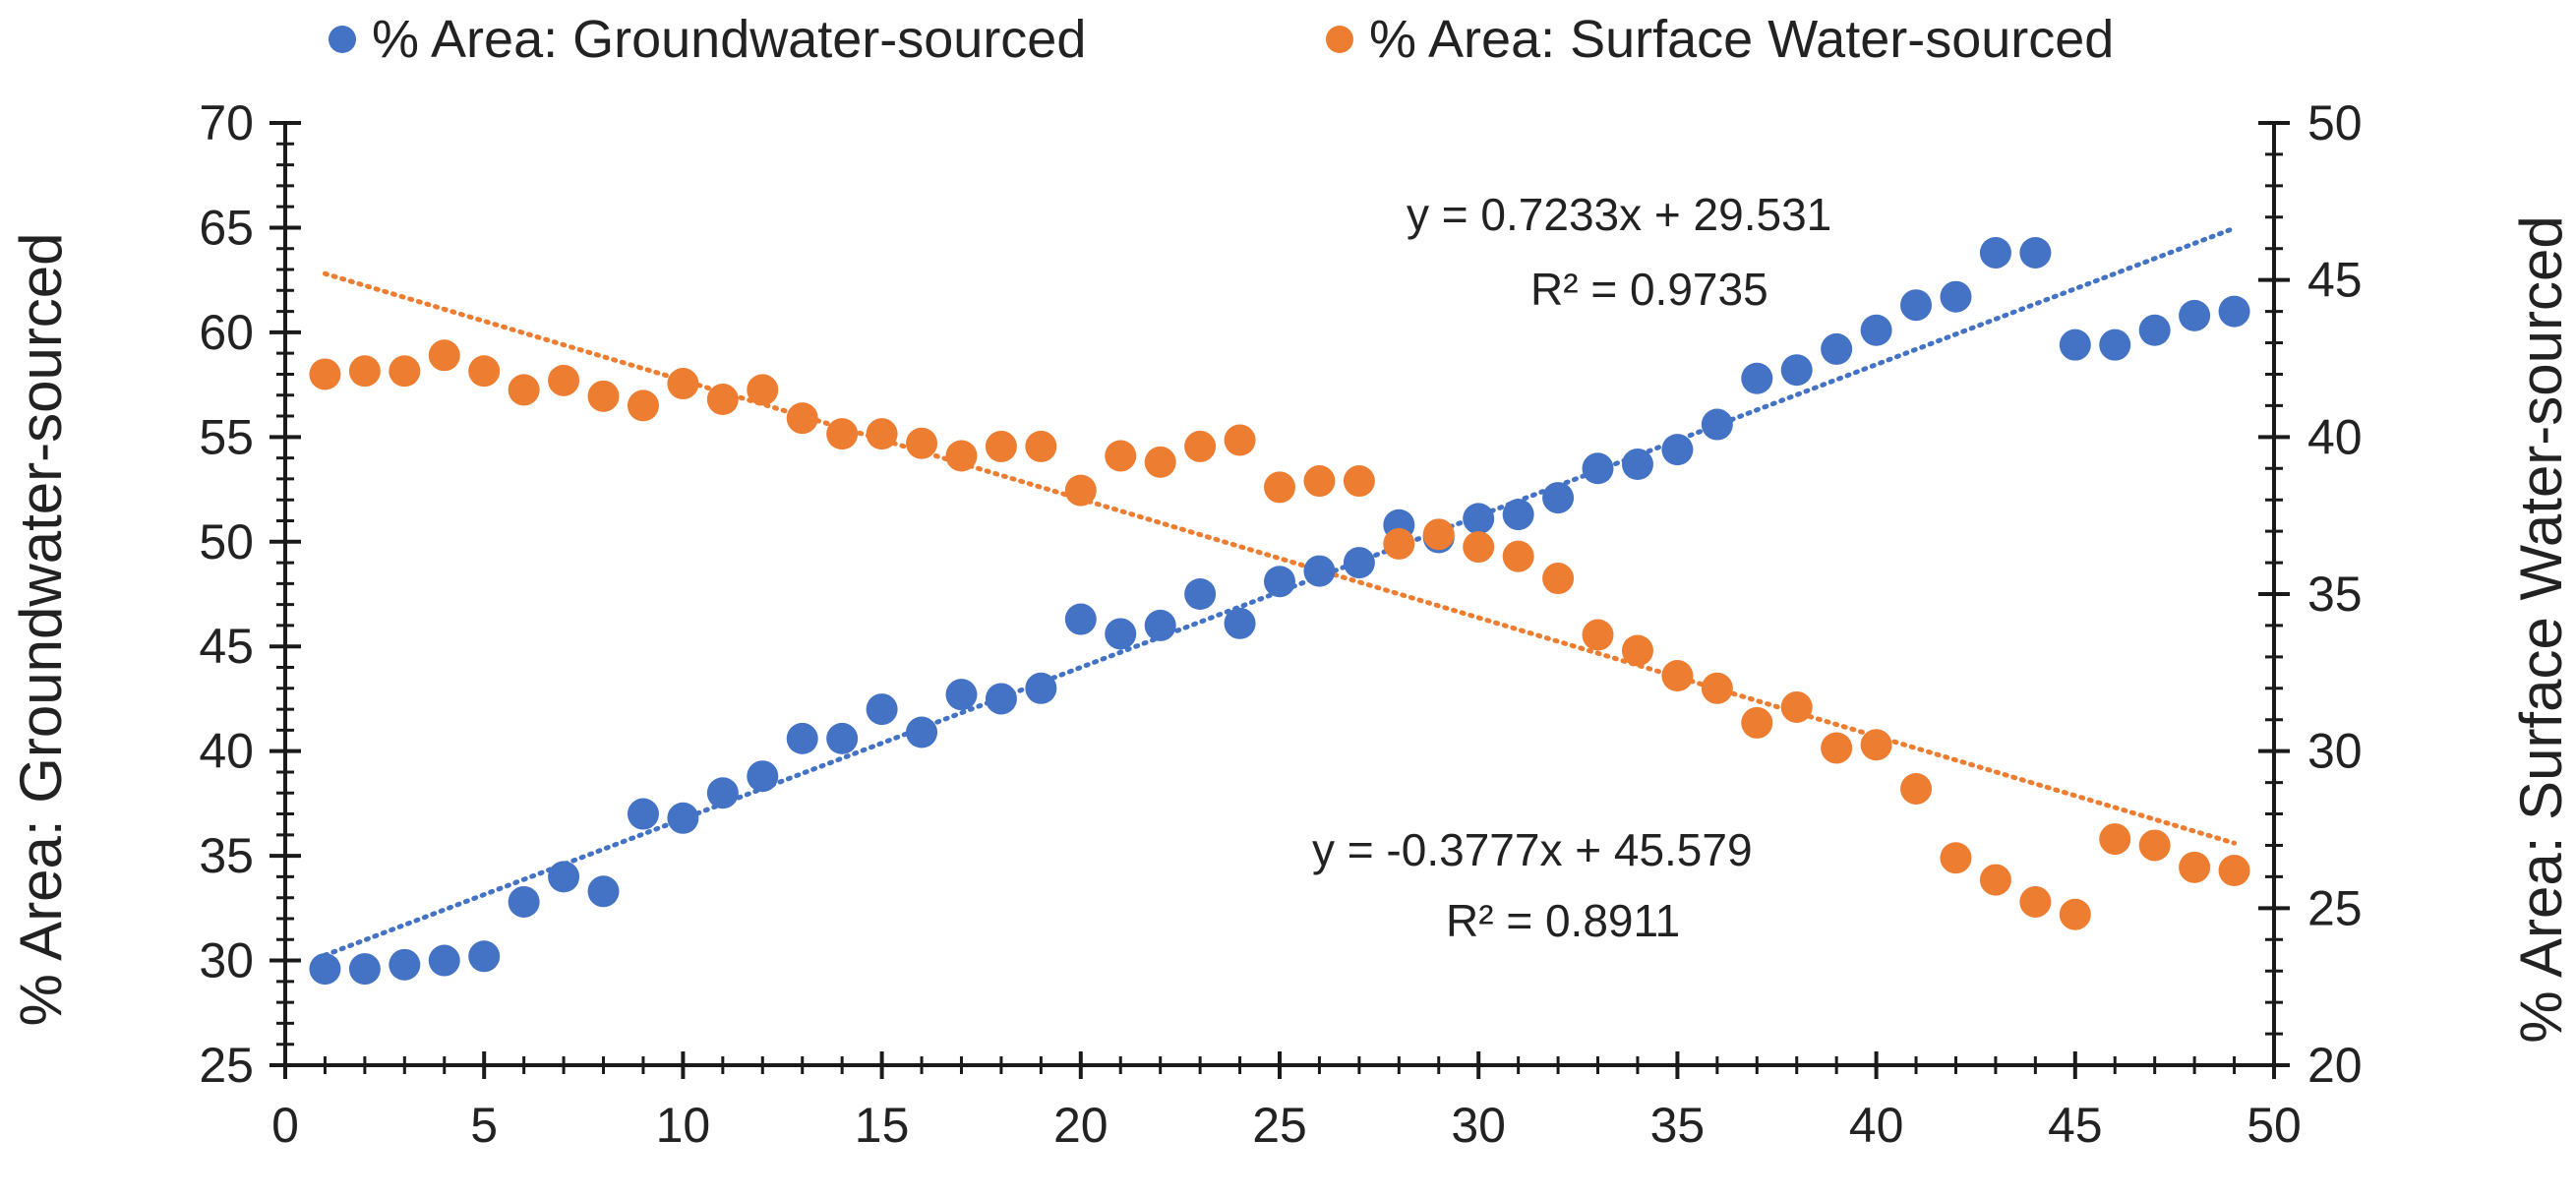 This screenshot has width=2576, height=1197. Describe the element at coordinates (2335, 907) in the screenshot. I see `y-right-tick-label: 25` at that location.